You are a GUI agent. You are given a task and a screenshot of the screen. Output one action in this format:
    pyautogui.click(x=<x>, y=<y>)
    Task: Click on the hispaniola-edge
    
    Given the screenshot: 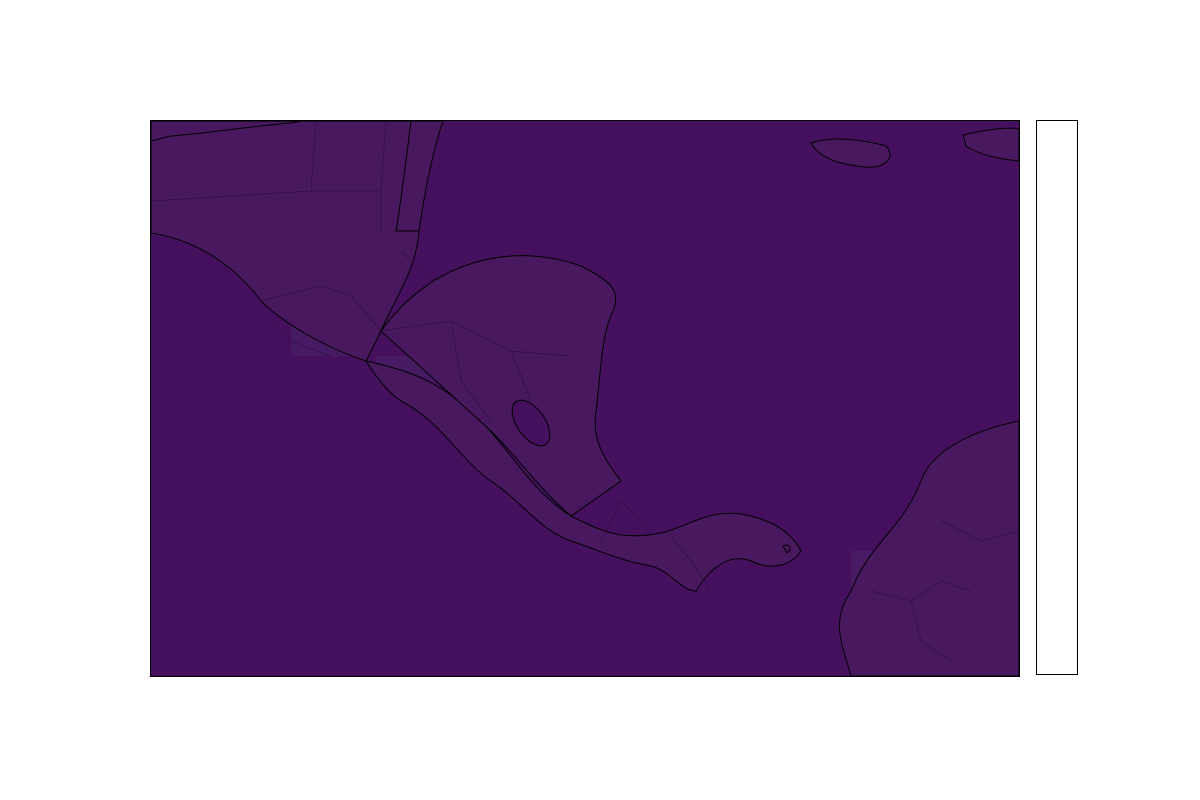 What is the action you would take?
    pyautogui.click(x=990, y=144)
    